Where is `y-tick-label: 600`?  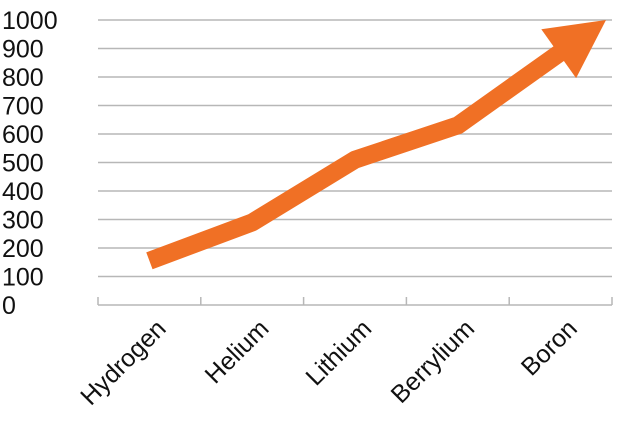 y-tick-label: 600 is located at coordinates (23, 135).